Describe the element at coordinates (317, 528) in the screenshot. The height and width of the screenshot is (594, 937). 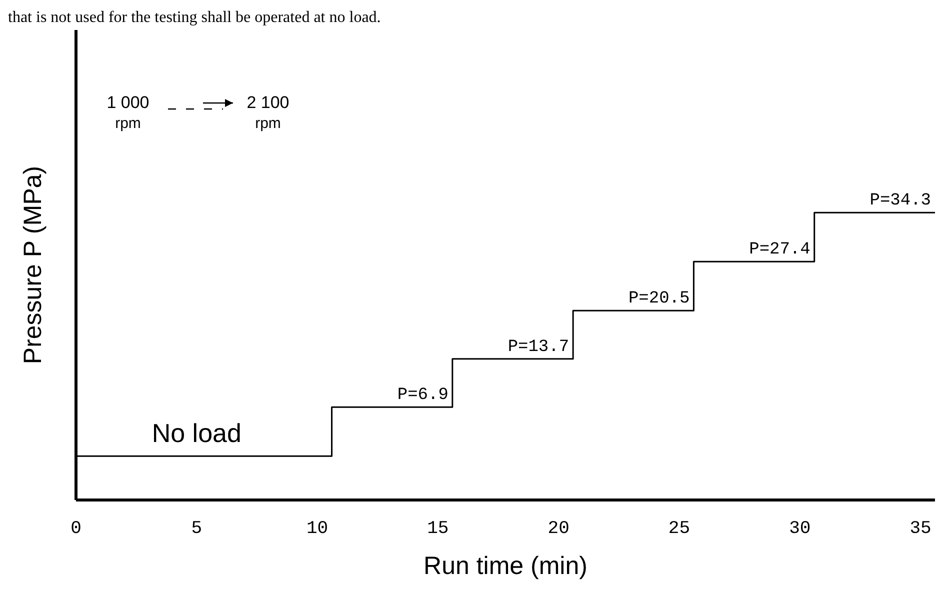
I see `x-tick-label: 10` at that location.